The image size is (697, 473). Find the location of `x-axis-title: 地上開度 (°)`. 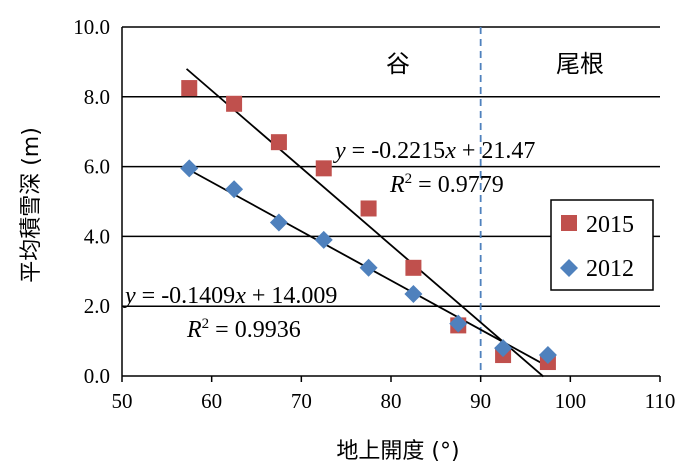

x-axis-title: 地上開度 (°) is located at coordinates (397, 451).